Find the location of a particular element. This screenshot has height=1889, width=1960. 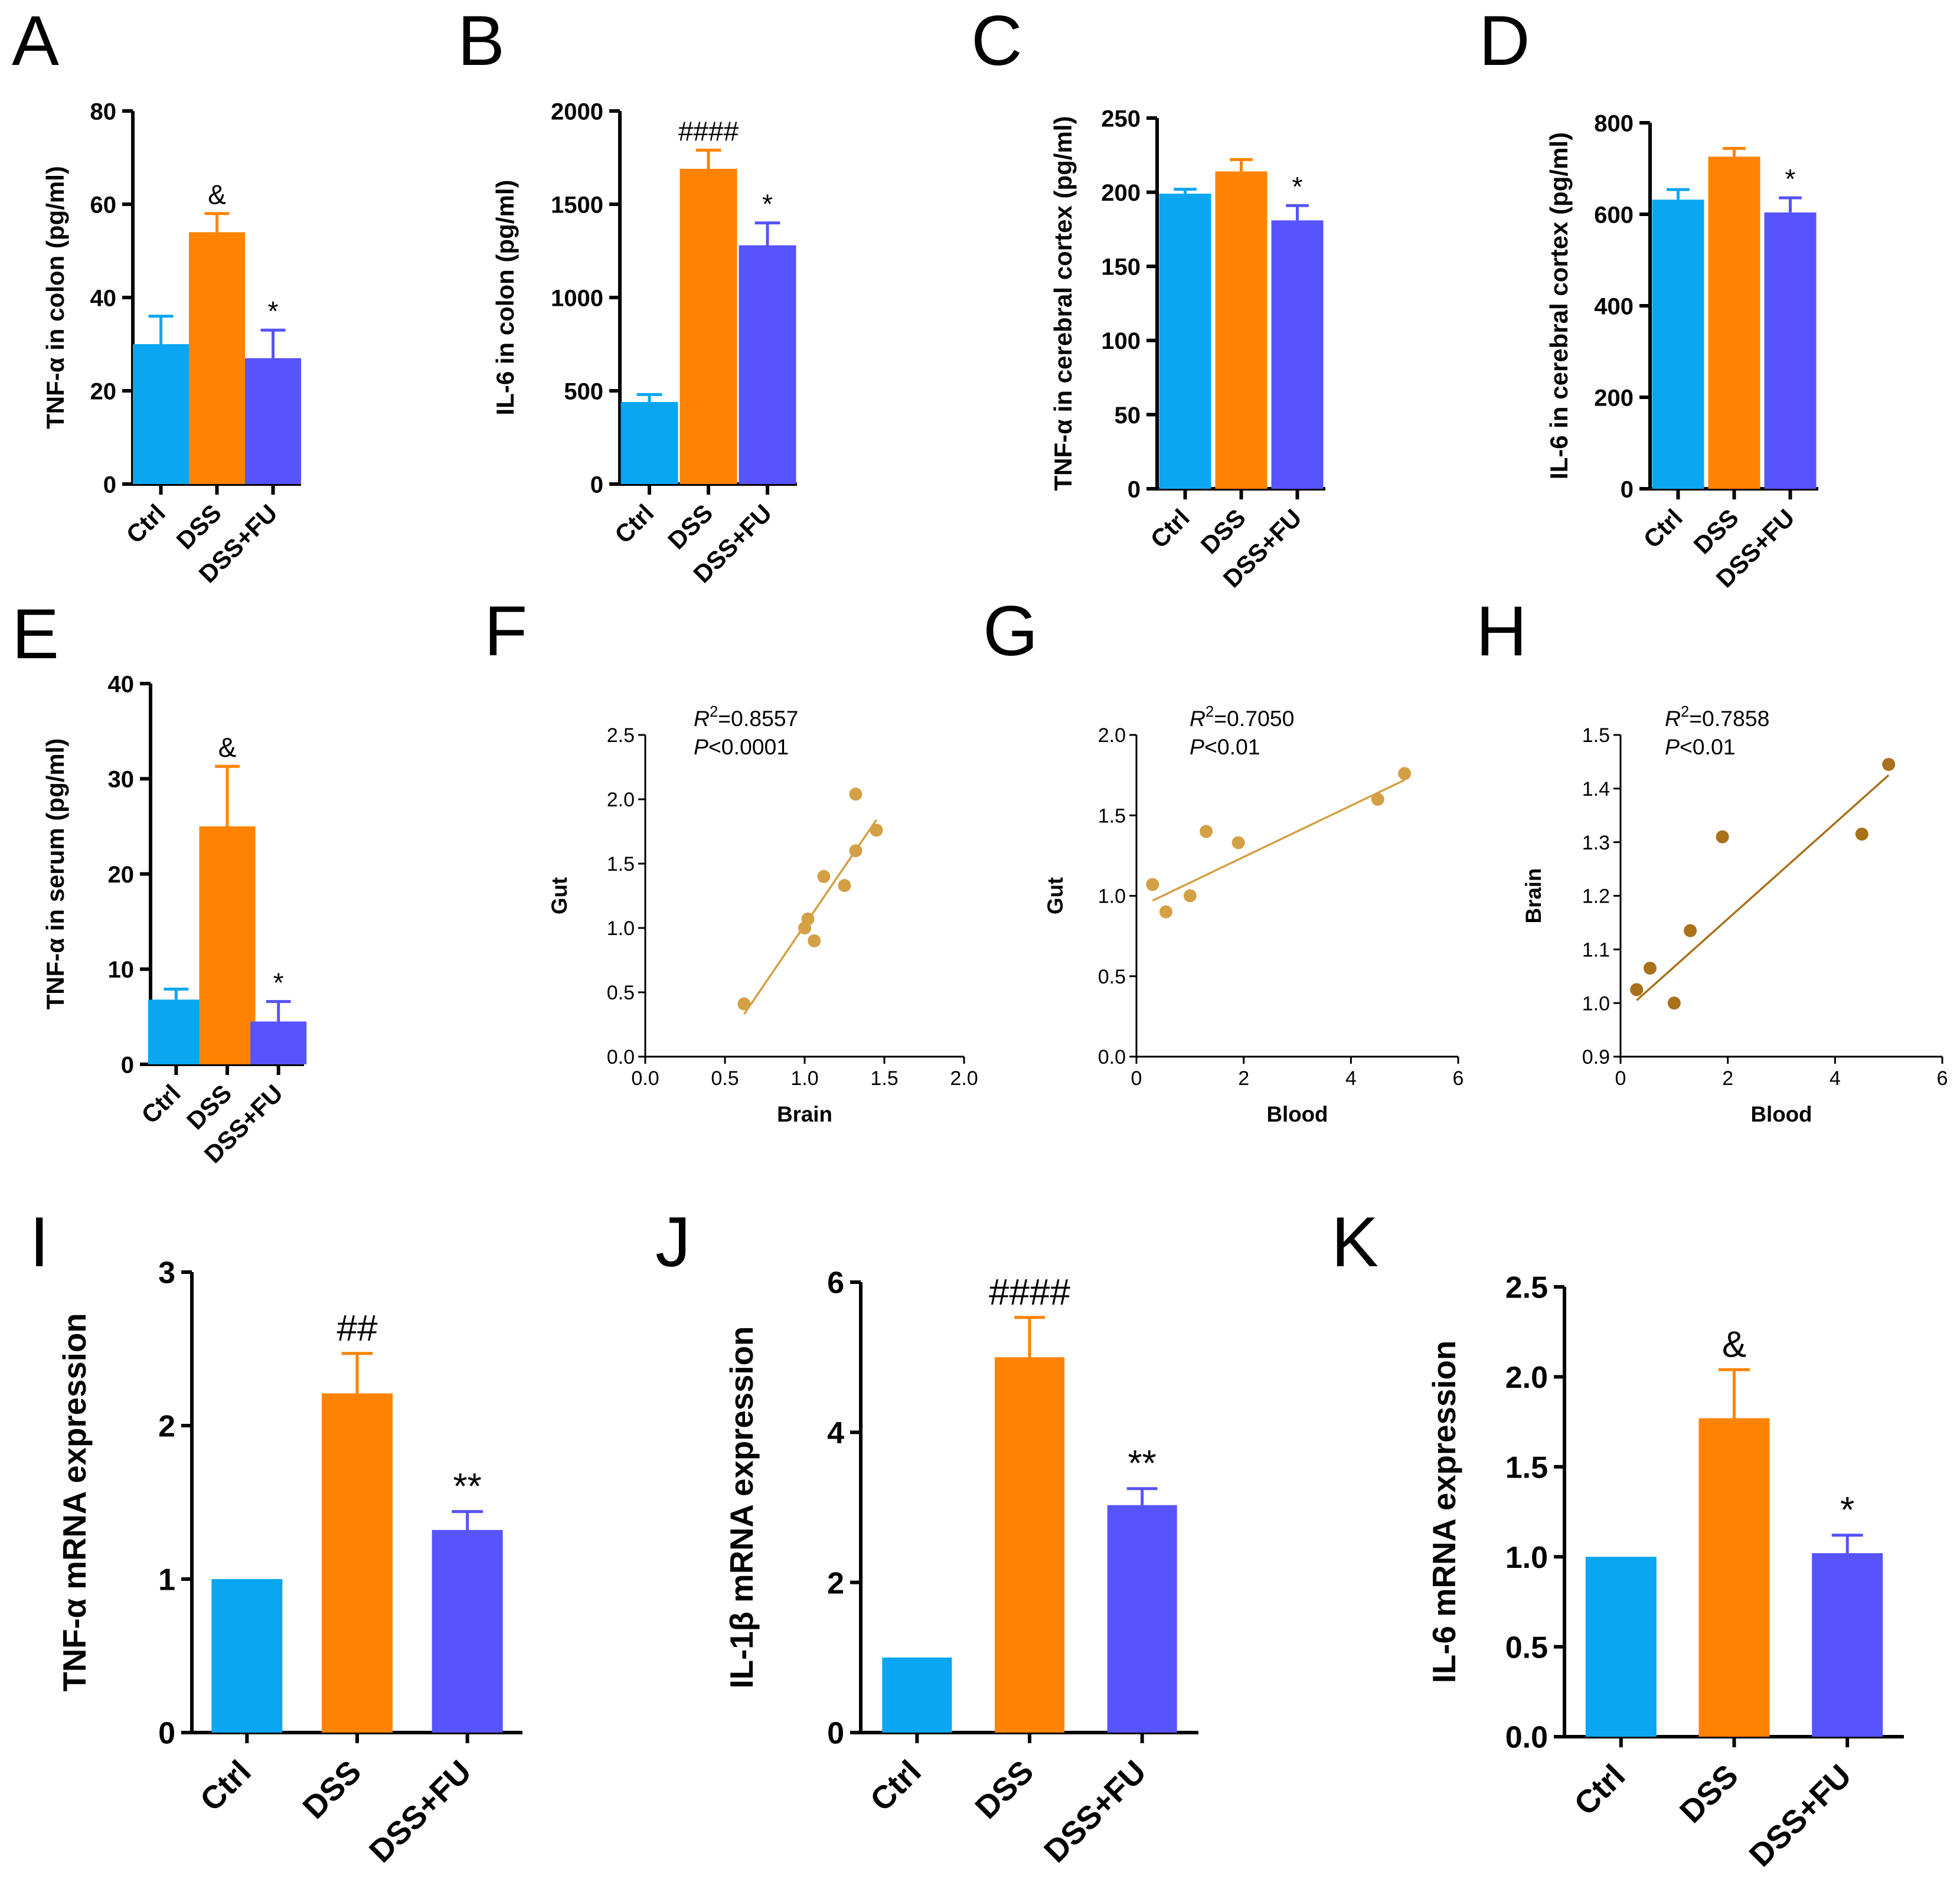

y-tick-label: 50 is located at coordinates (1128, 416).